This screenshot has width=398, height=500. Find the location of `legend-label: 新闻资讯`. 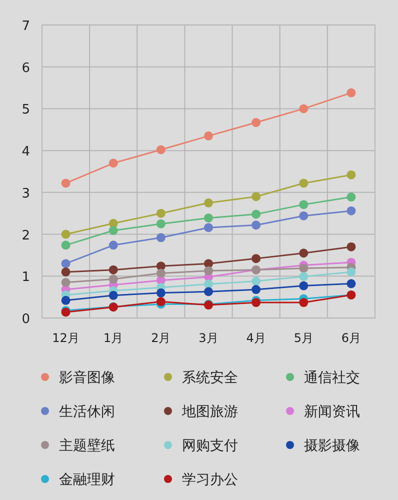

legend-label: 新闻资讯 is located at coordinates (332, 412).